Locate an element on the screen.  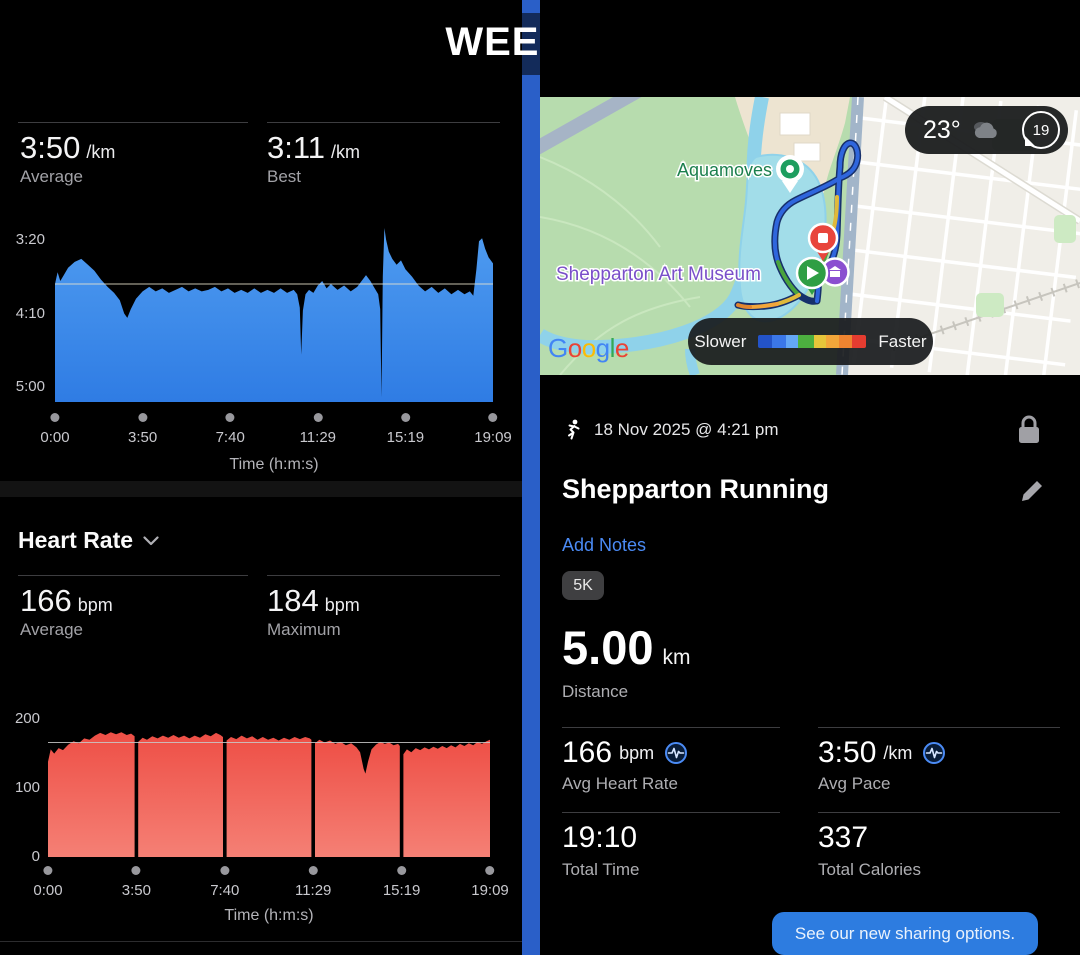
hr-chart-plot is located at coordinates (269, 781).